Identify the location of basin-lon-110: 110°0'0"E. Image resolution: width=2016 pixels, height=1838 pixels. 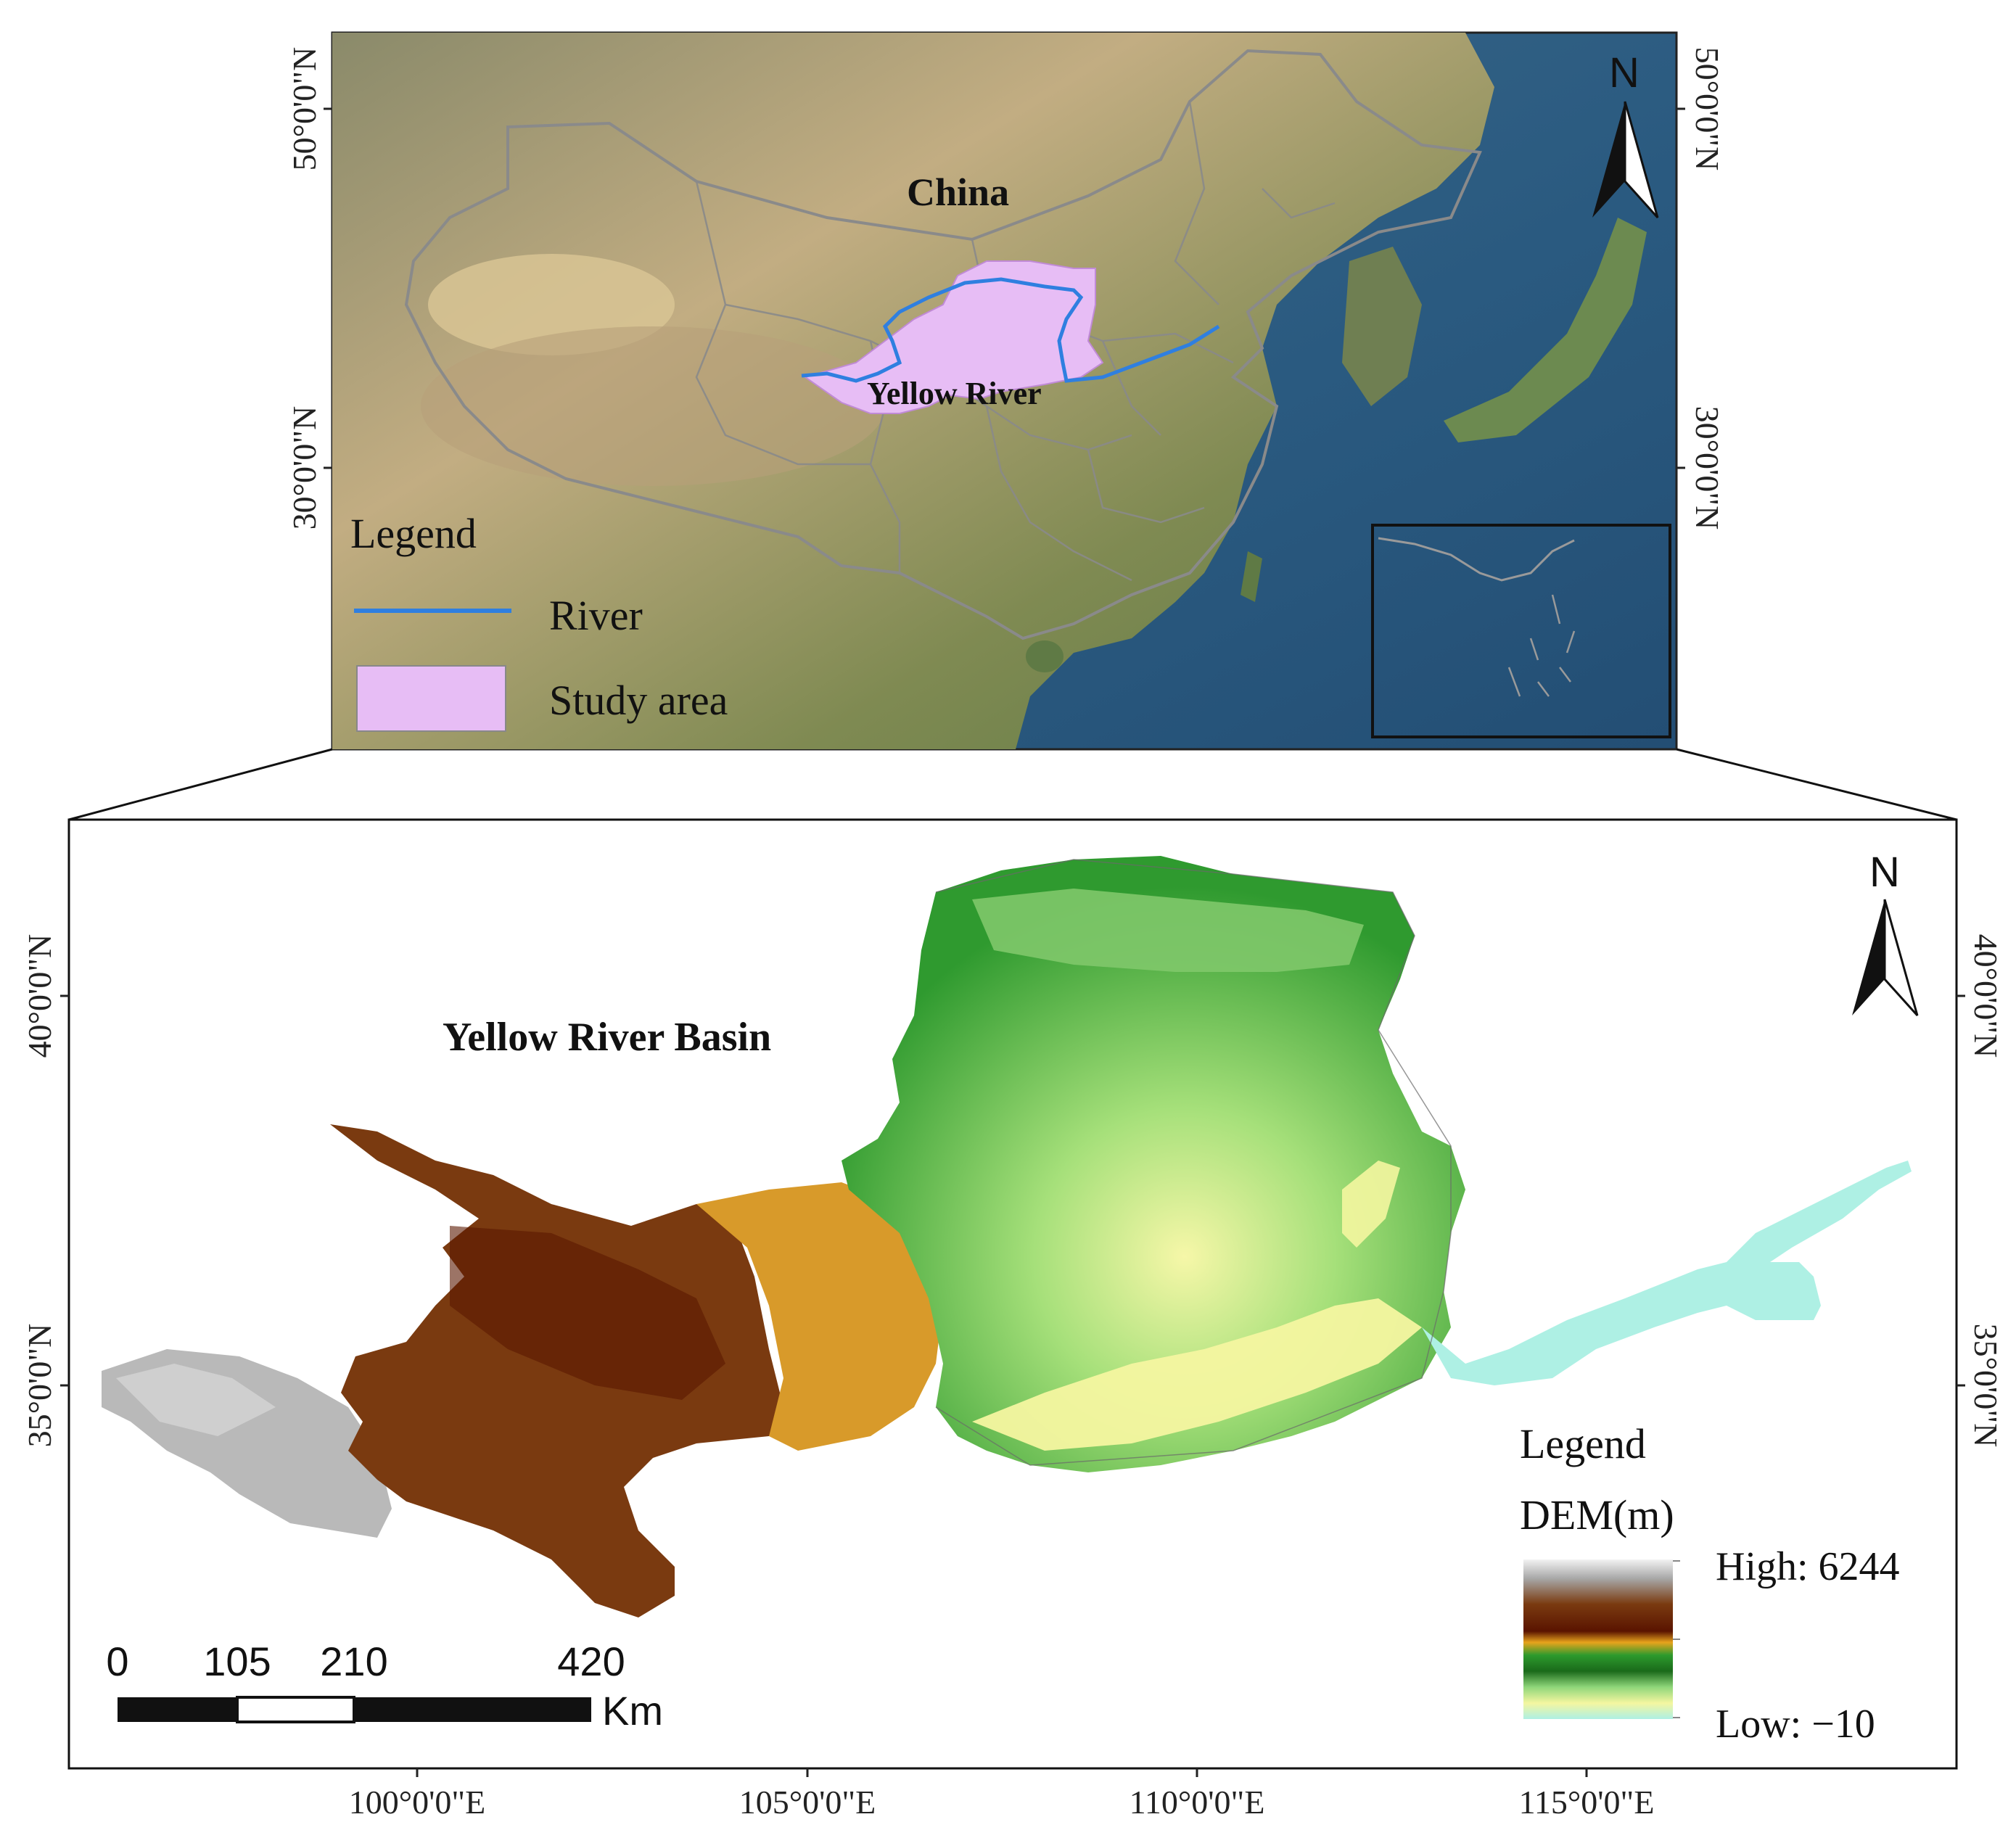
(1197, 1802).